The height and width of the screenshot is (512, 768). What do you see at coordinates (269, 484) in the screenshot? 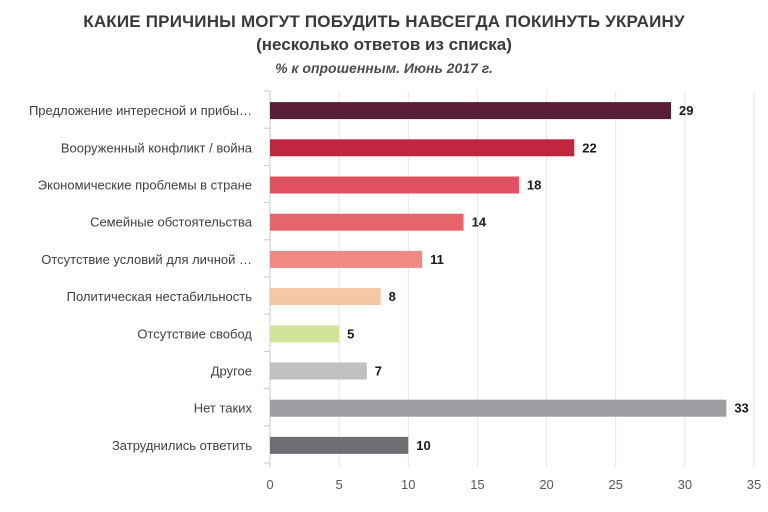
I see `x-tick-label: 0` at bounding box center [269, 484].